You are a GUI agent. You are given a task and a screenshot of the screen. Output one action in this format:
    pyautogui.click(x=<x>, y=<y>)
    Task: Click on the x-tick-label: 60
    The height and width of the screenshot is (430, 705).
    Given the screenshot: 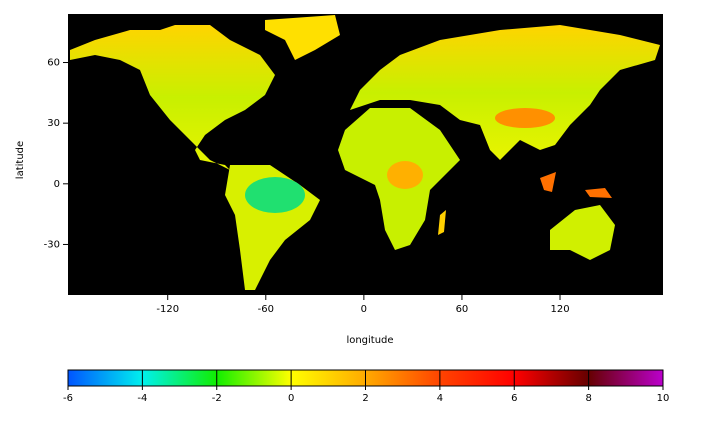 What is the action you would take?
    pyautogui.click(x=462, y=309)
    